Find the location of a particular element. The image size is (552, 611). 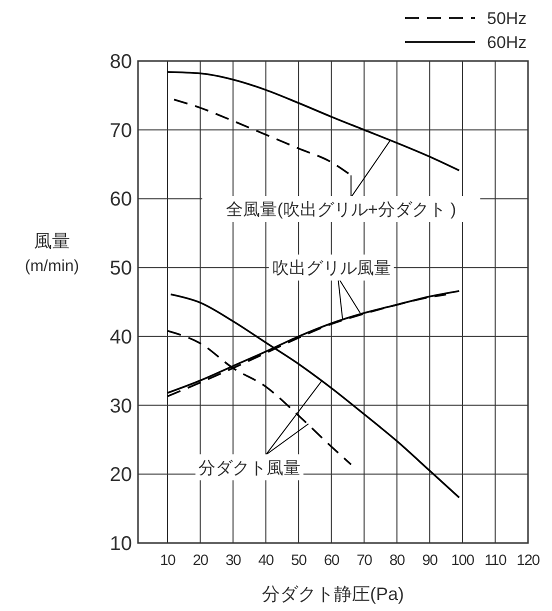

x-tick-label: 110 is located at coordinates (495, 560).